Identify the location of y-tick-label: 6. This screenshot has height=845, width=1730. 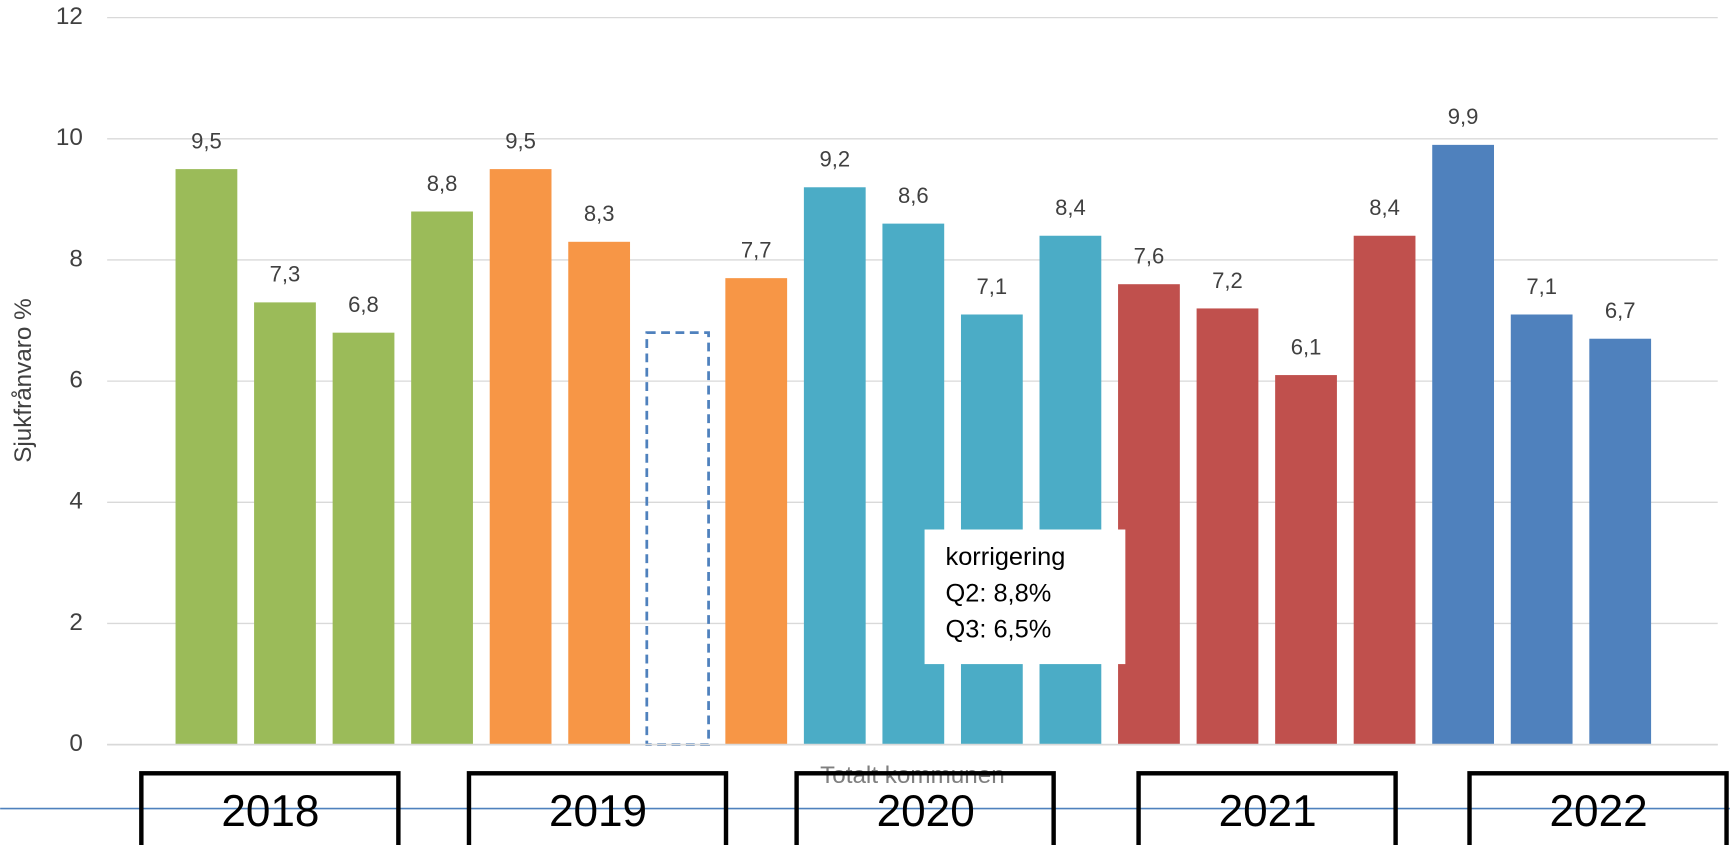
(76, 380).